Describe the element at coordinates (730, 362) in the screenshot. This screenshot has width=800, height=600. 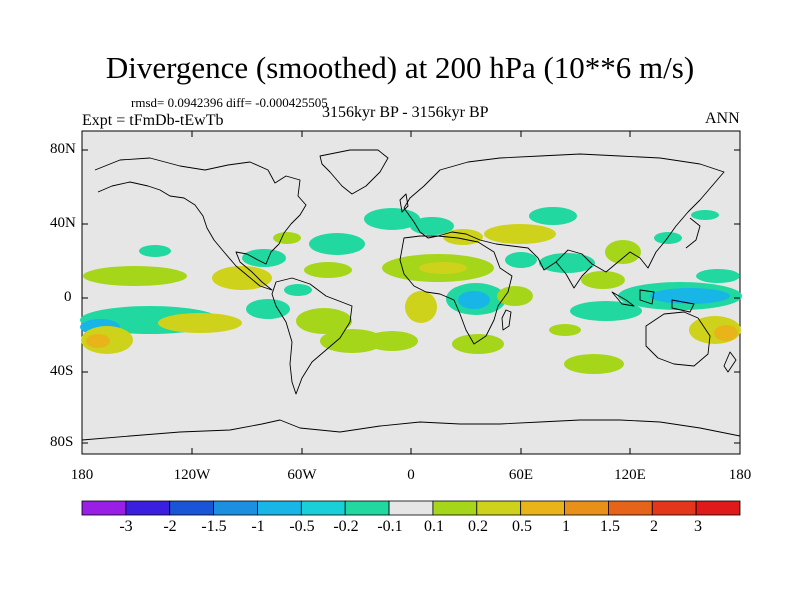
I see `coast-new-zealand` at that location.